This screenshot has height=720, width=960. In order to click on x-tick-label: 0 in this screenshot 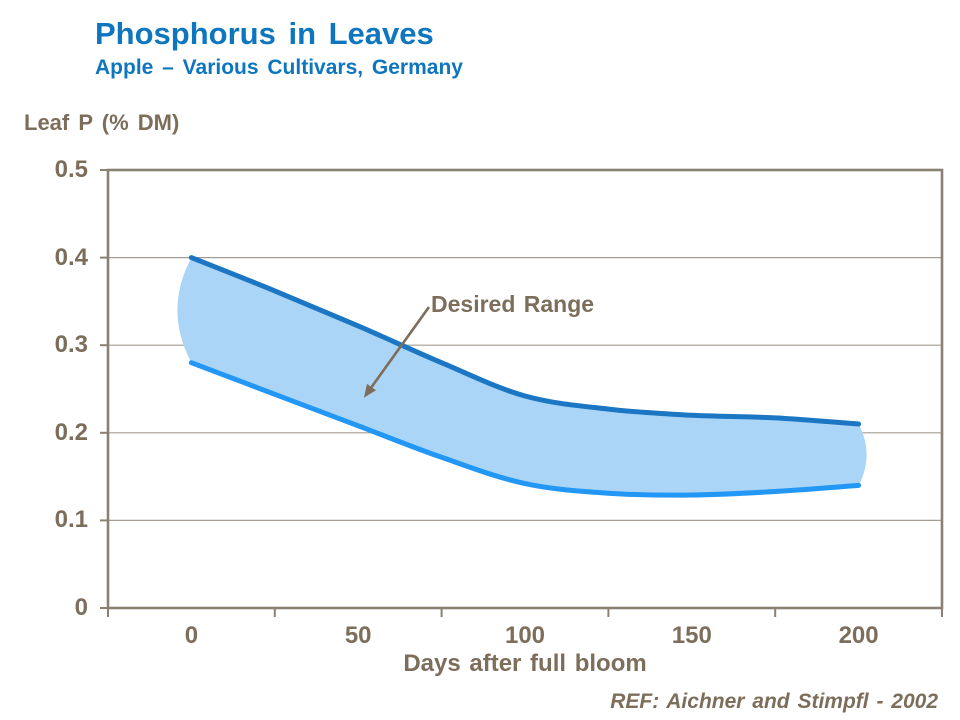, I will do `click(191, 635)`.